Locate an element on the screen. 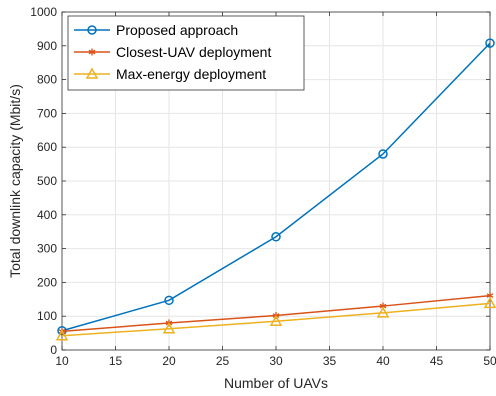 This screenshot has width=496, height=396. legend-label-1: Closest-UAV deployment is located at coordinates (193, 52).